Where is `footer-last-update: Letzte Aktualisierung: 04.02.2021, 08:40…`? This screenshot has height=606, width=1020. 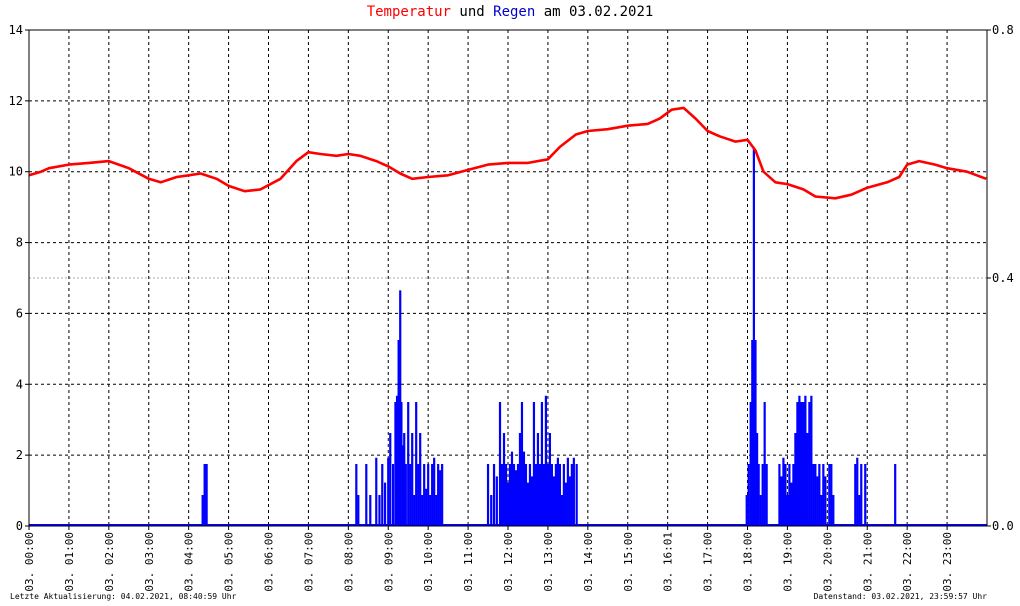
footer-last-update: Letzte Aktualisierung: 04.02.2021, 08:40… is located at coordinates (123, 596).